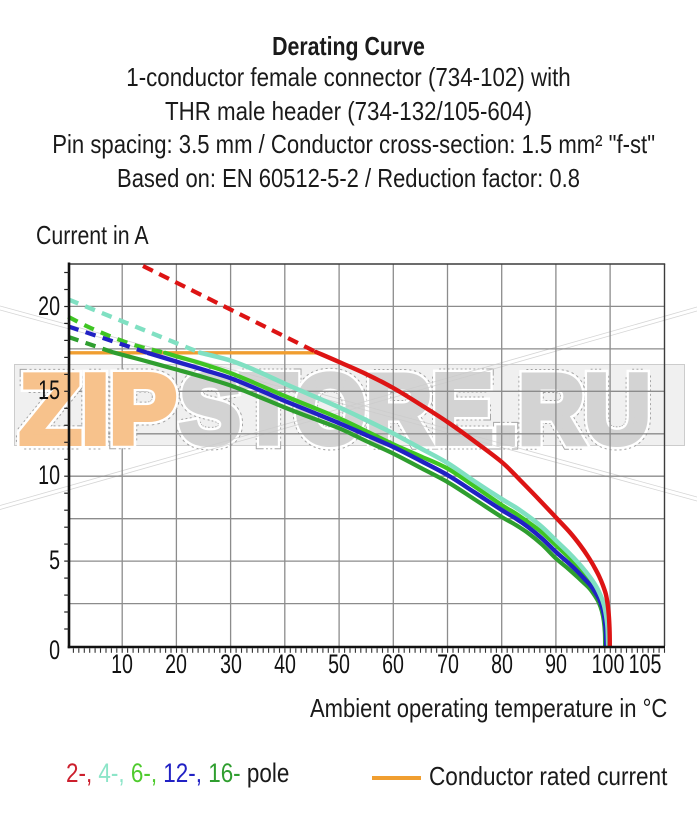 The height and width of the screenshot is (817, 697). What do you see at coordinates (98, 409) in the screenshot?
I see `svg-text: ZIP` at bounding box center [98, 409].